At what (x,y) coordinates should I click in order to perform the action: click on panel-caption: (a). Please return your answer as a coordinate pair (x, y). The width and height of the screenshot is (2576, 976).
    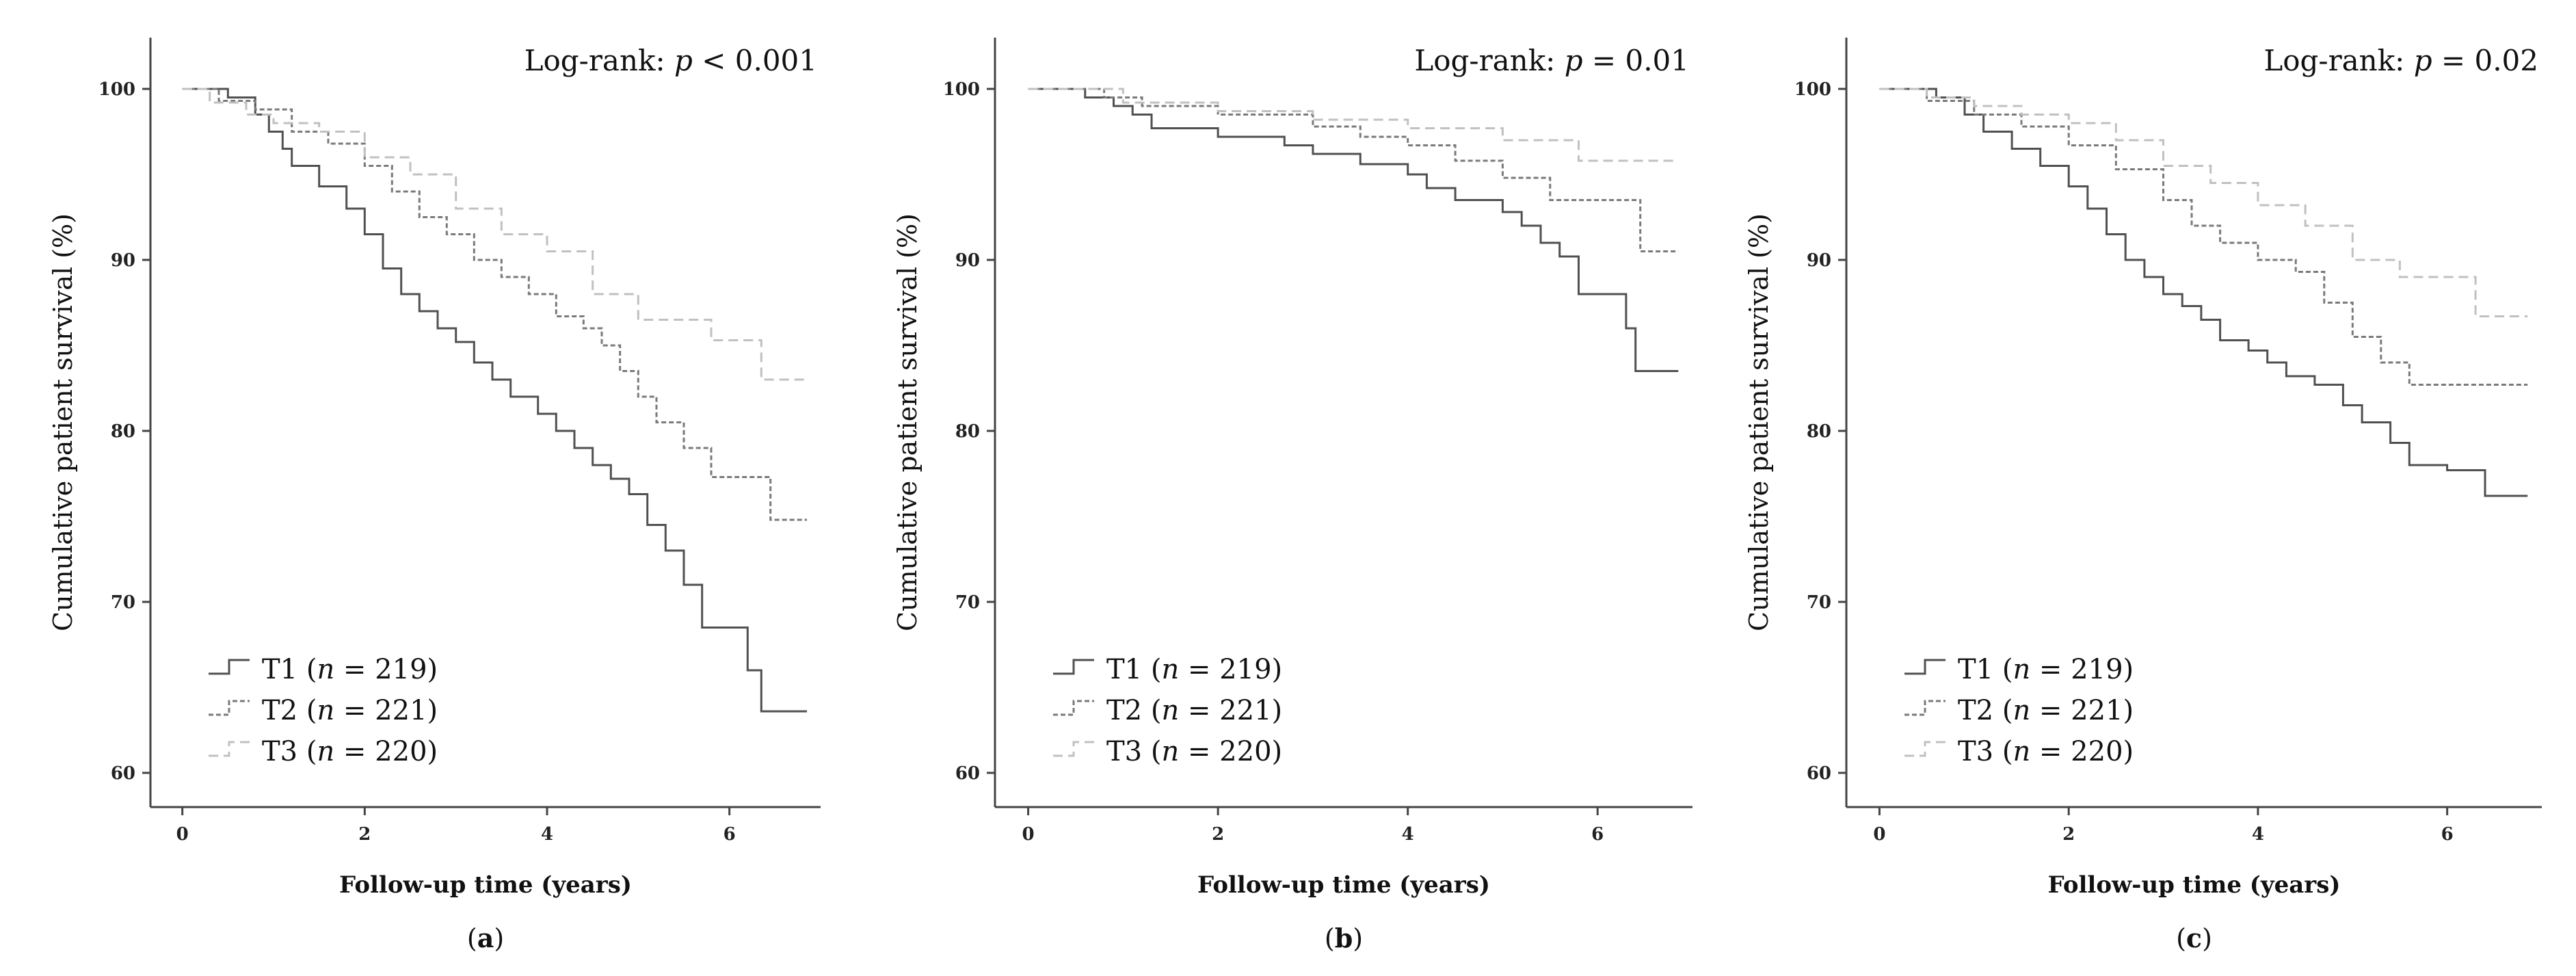
    Looking at the image, I should click on (485, 938).